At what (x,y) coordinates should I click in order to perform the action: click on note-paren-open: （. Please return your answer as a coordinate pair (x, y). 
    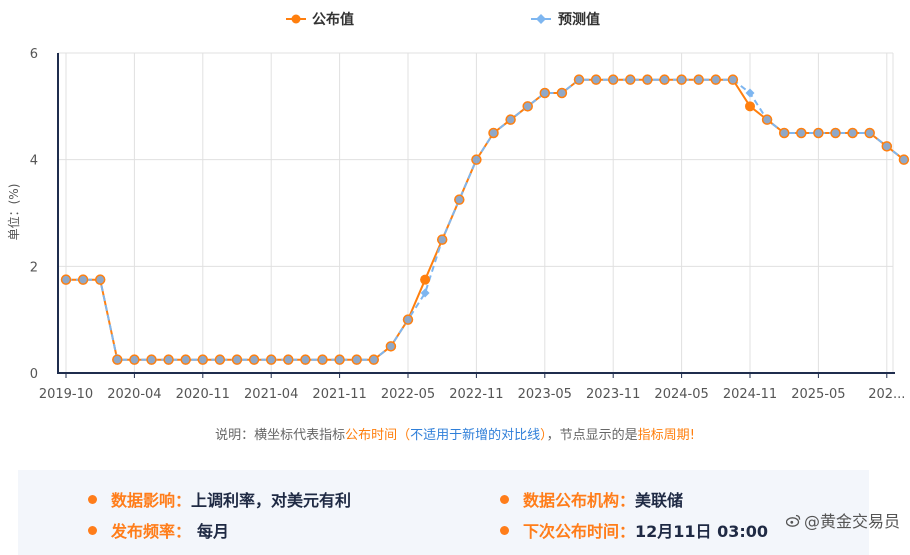
    Looking at the image, I should click on (404, 435).